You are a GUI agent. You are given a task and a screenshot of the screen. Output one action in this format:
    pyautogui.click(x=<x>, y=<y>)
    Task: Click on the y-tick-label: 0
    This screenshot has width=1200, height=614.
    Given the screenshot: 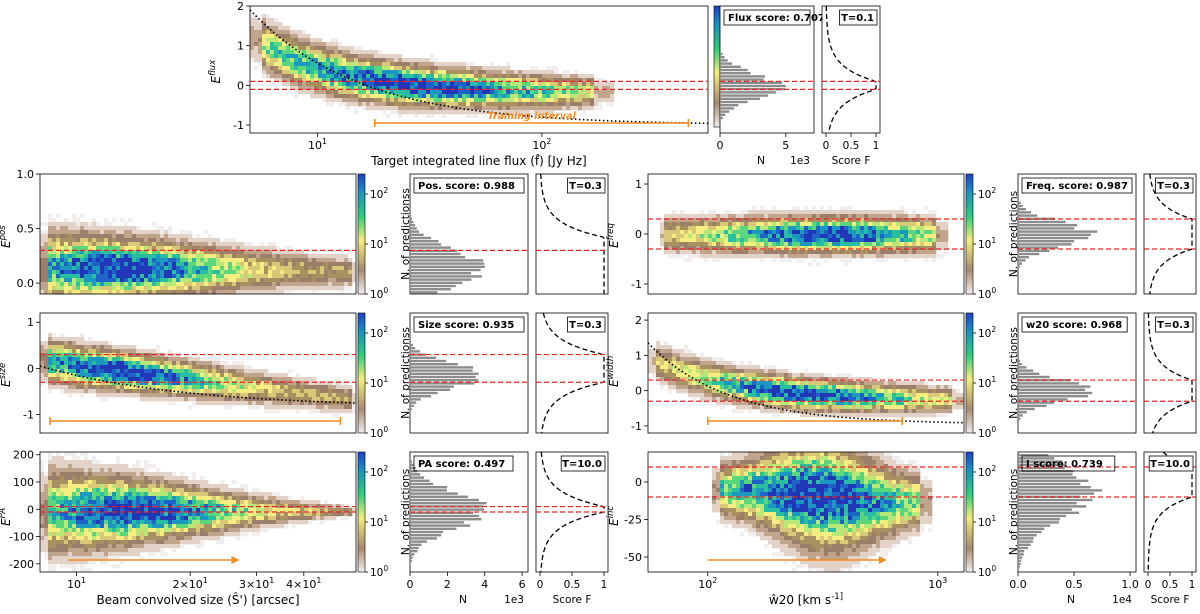 What is the action you would take?
    pyautogui.click(x=30, y=509)
    